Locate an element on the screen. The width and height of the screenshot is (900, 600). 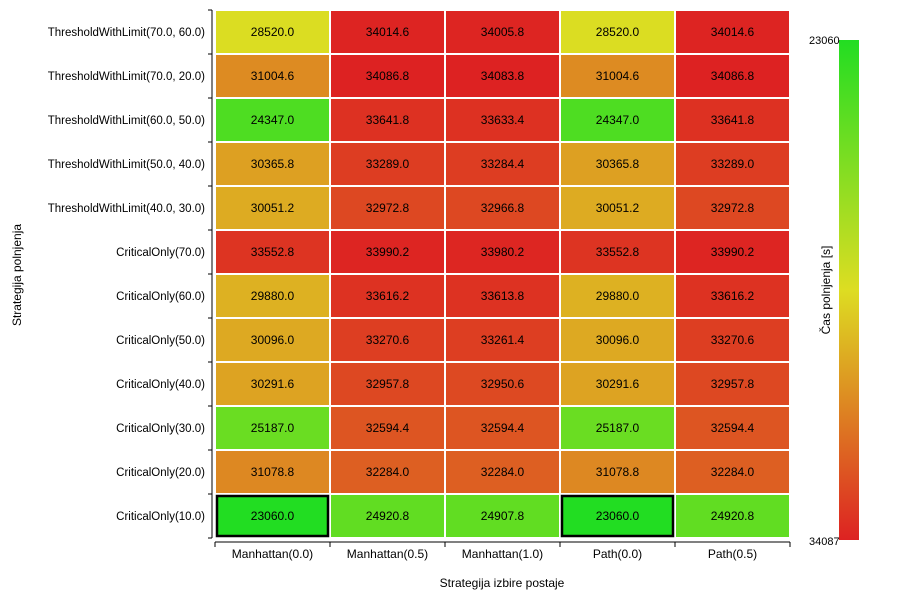
cell-value-label: 31004.6 is located at coordinates (618, 76).